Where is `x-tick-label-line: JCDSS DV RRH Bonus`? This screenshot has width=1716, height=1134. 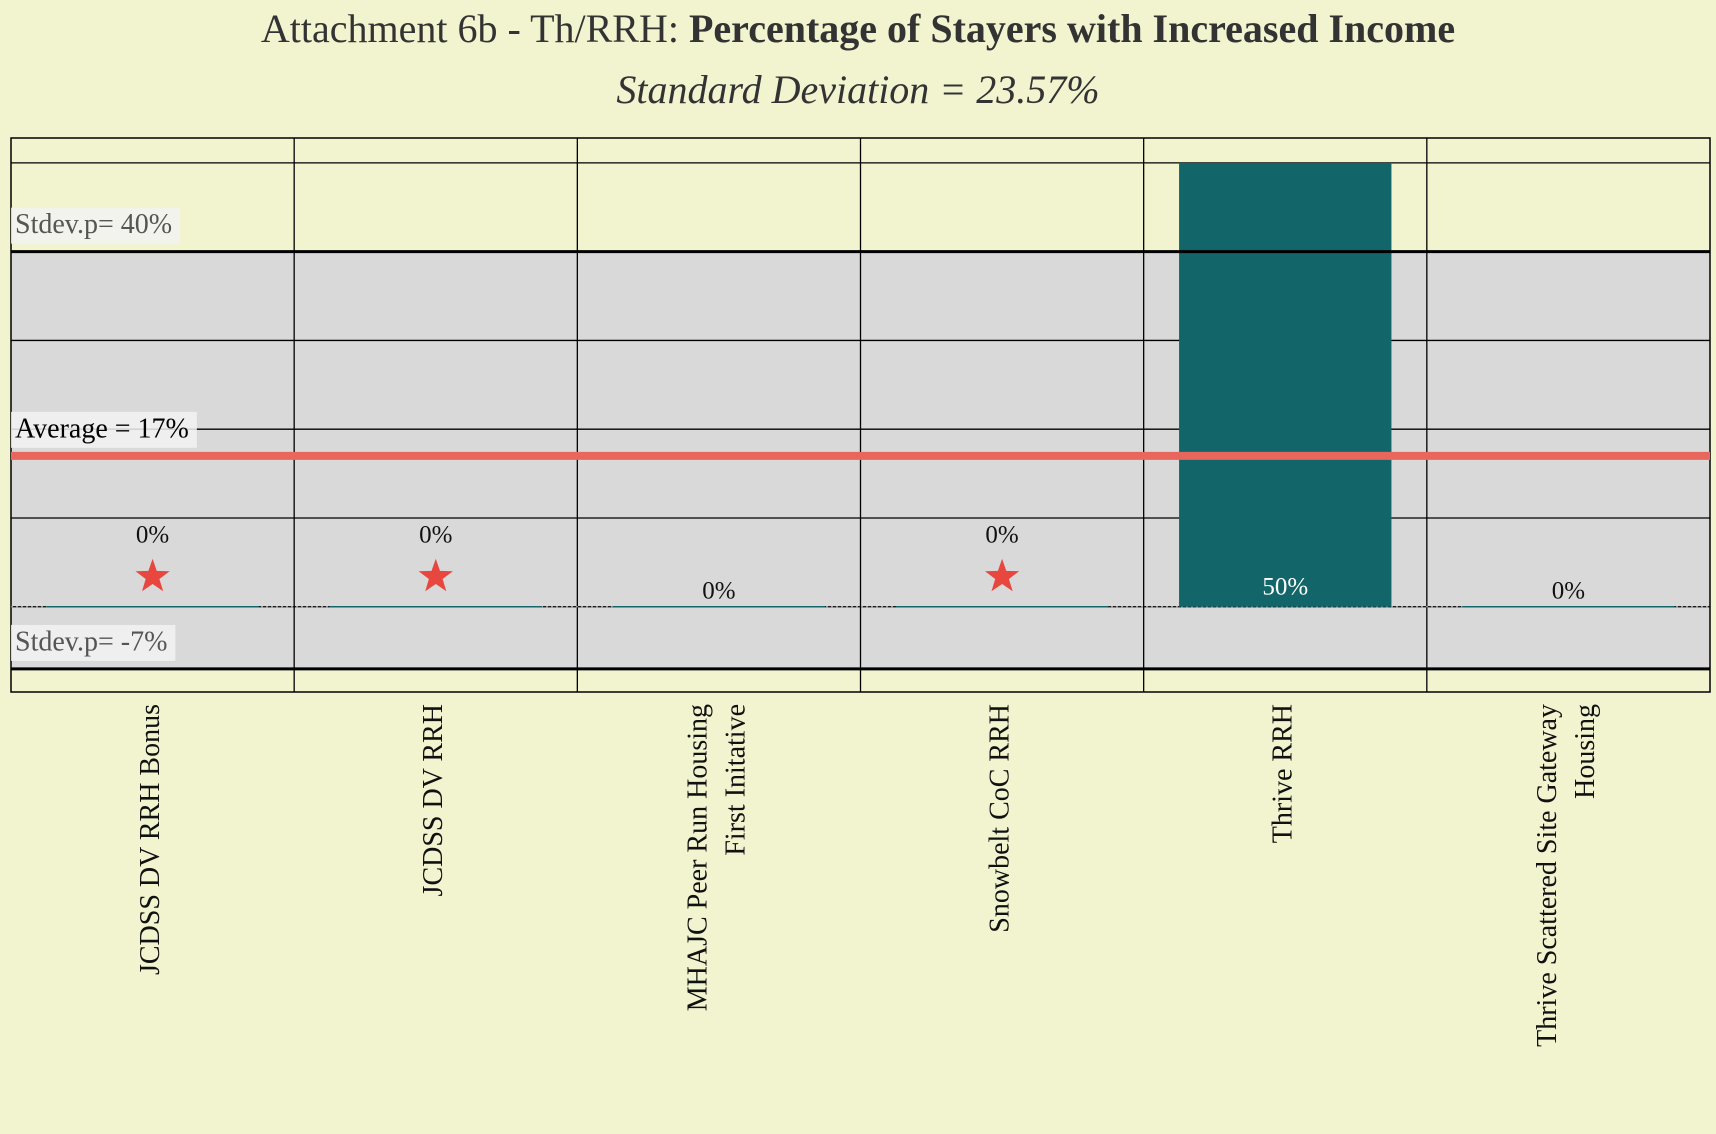
x-tick-label-line: JCDSS DV RRH Bonus is located at coordinates (150, 839).